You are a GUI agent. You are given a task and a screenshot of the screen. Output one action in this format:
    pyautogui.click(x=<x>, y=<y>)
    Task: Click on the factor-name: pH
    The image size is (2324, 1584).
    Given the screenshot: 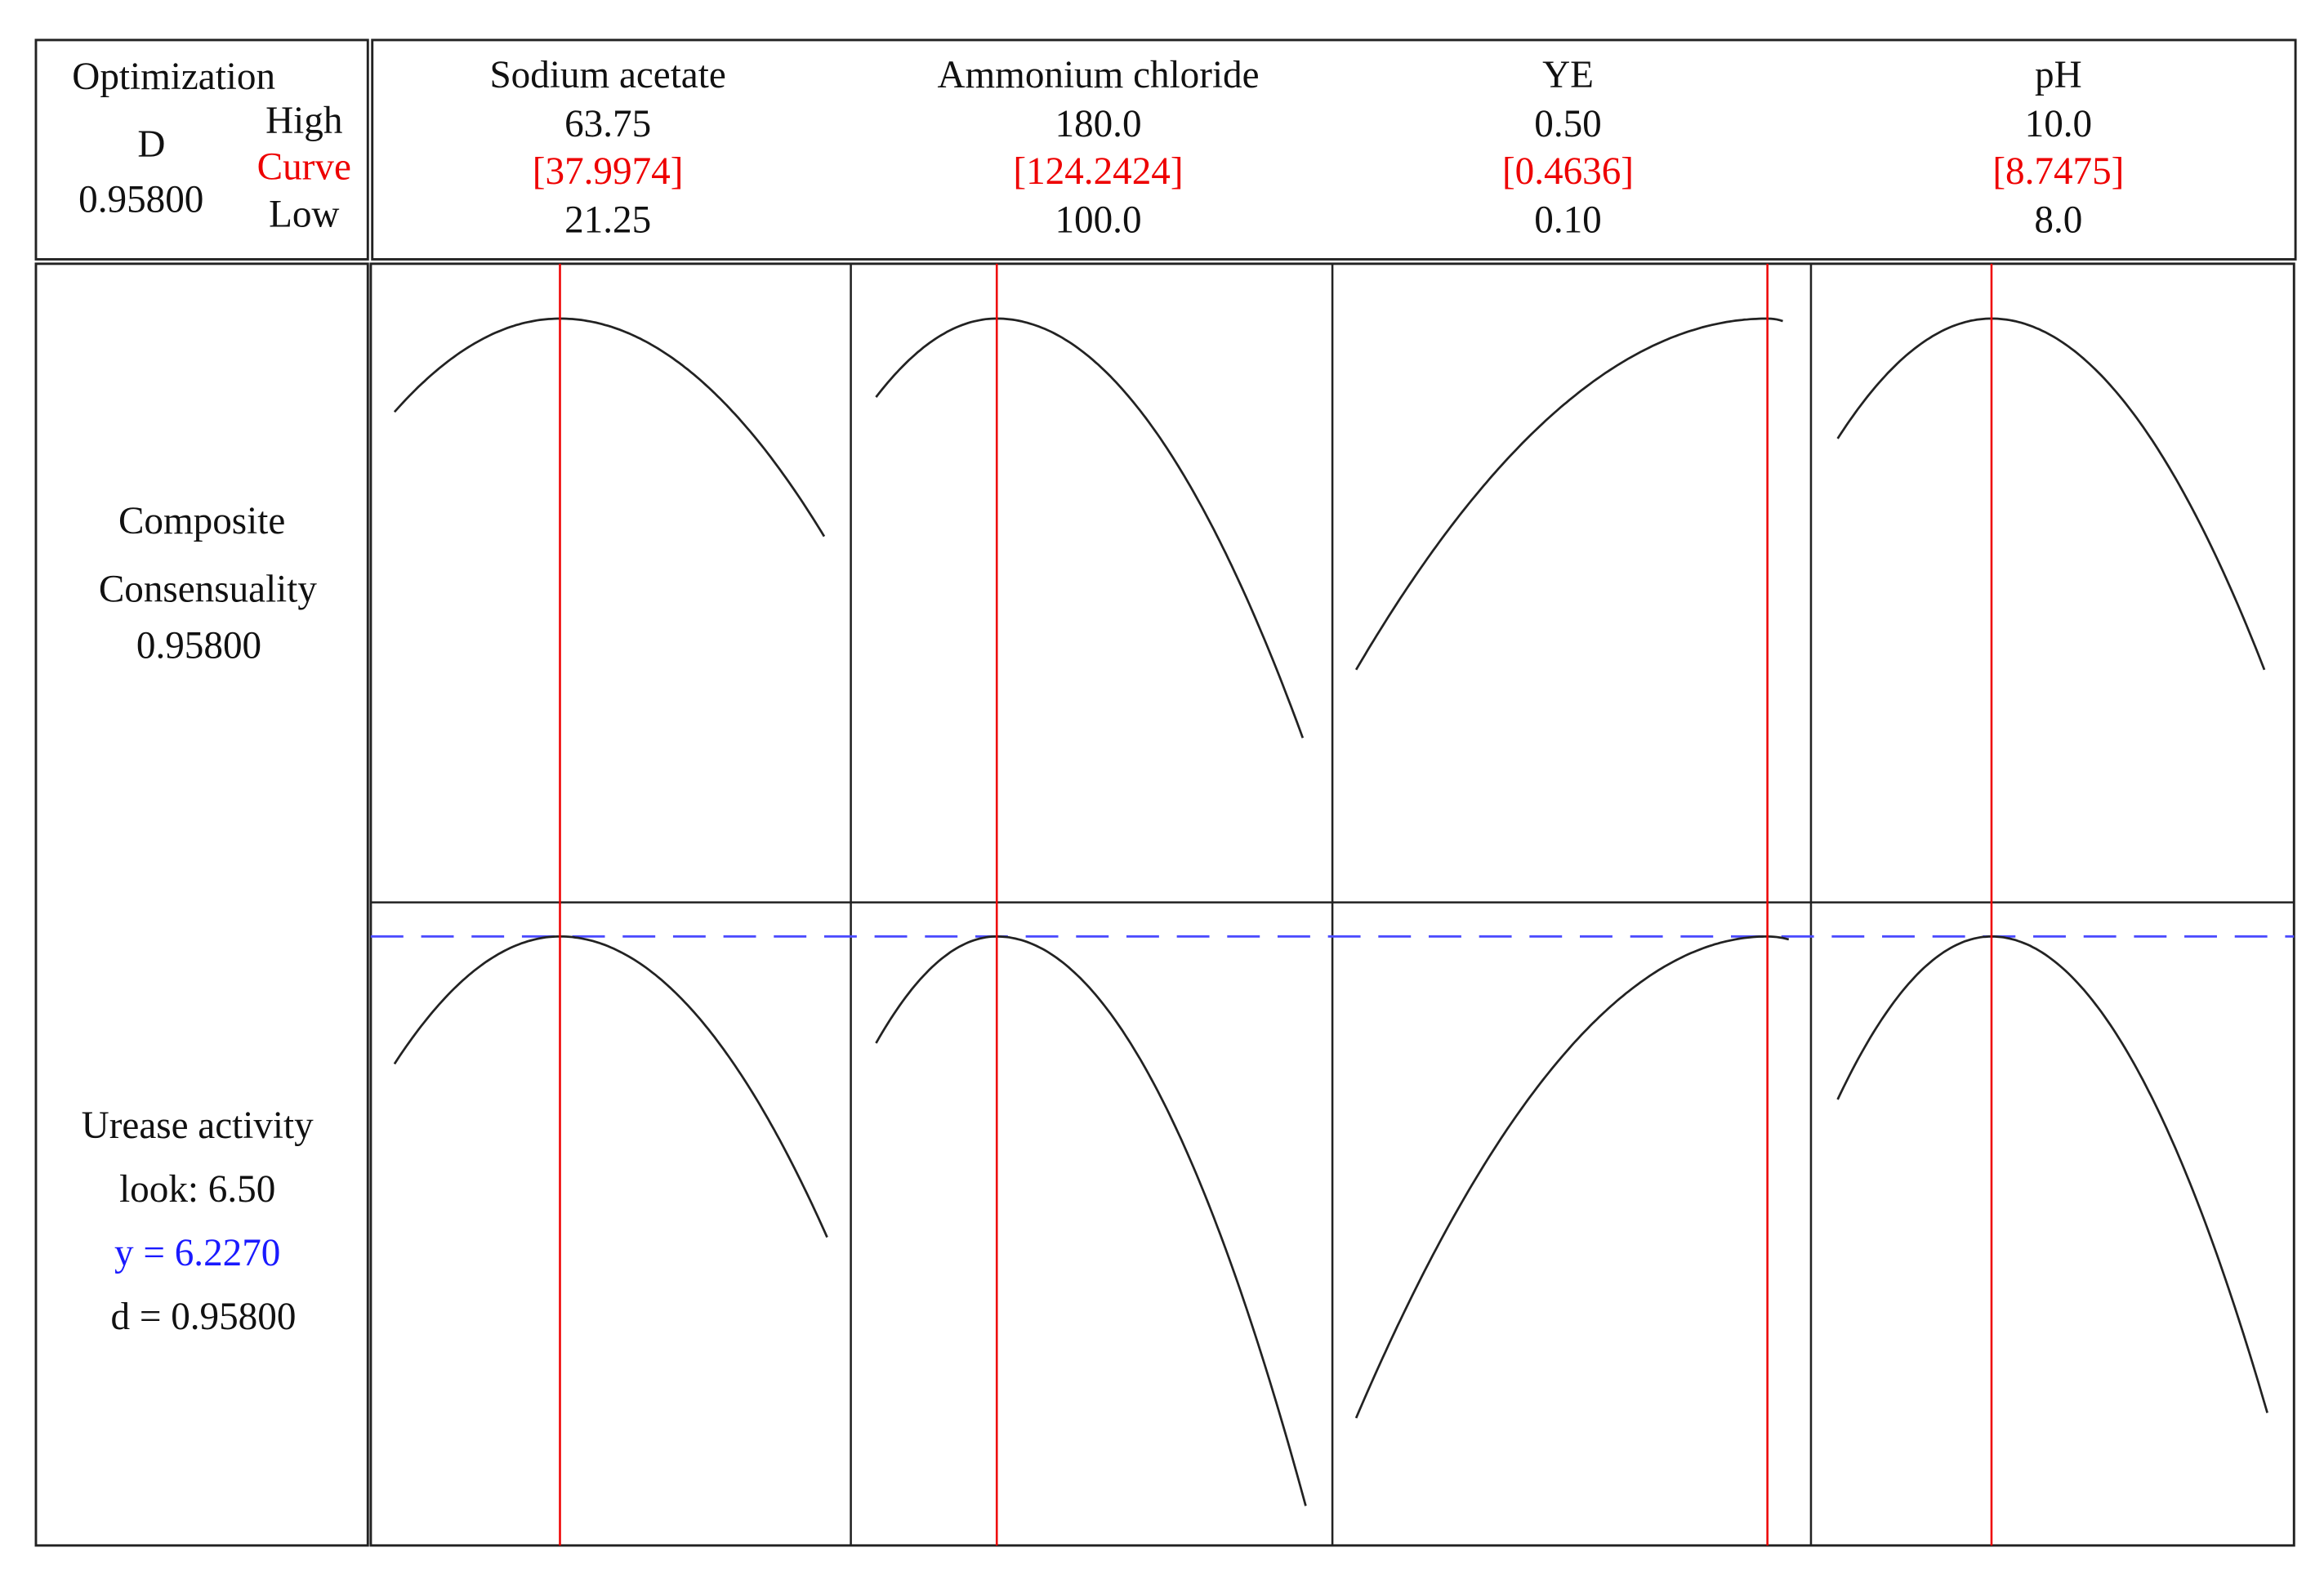 What is the action you would take?
    pyautogui.click(x=2058, y=75)
    